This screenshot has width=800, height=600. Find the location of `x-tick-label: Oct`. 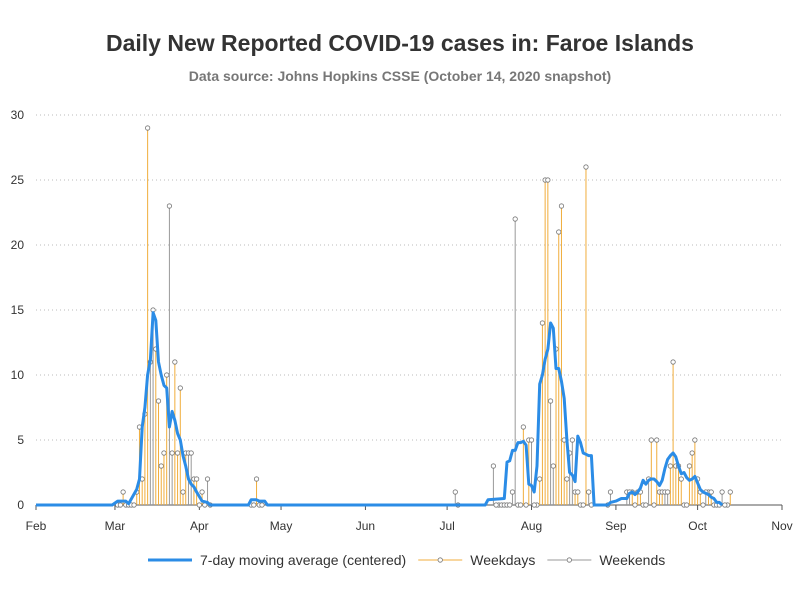

x-tick-label: Oct is located at coordinates (697, 526).